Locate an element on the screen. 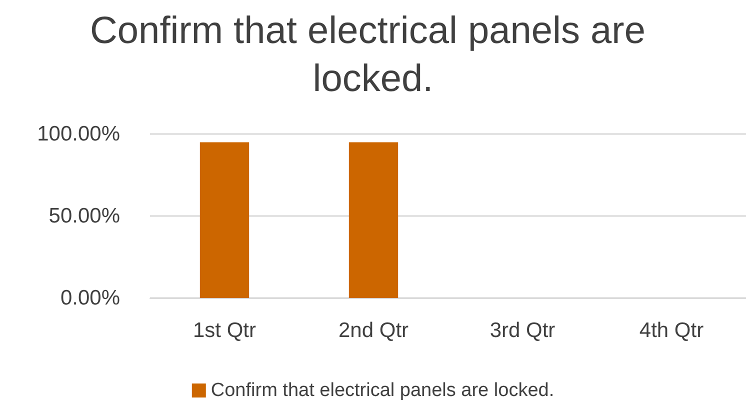 Image resolution: width=746 pixels, height=413 pixels. x-tick-label: 4th Qtr is located at coordinates (671, 330).